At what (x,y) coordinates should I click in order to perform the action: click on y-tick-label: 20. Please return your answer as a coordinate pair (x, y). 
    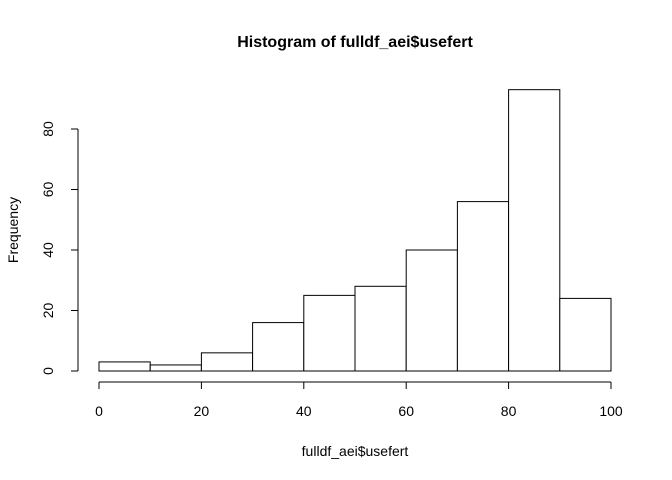
    Looking at the image, I should click on (48, 311).